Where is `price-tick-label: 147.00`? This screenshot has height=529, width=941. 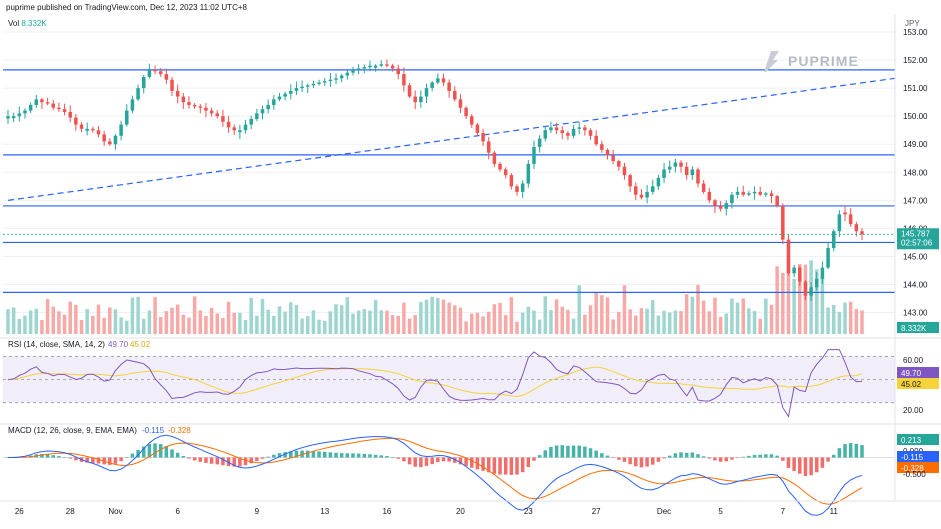 price-tick-label: 147.00 is located at coordinates (915, 200).